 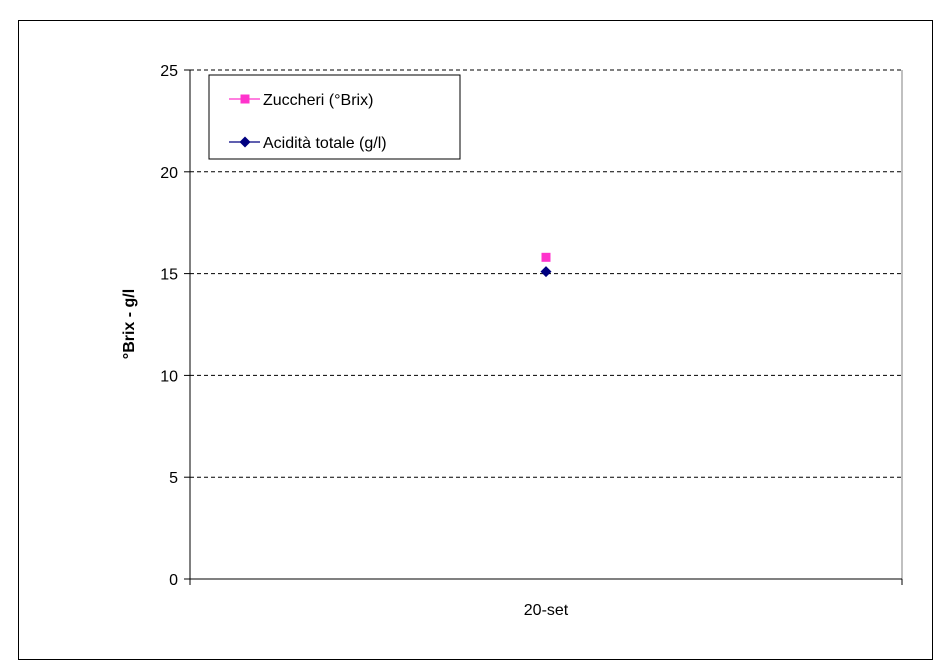 I want to click on legend-item-acidita: Acidità totale (g/l), so click(x=308, y=143).